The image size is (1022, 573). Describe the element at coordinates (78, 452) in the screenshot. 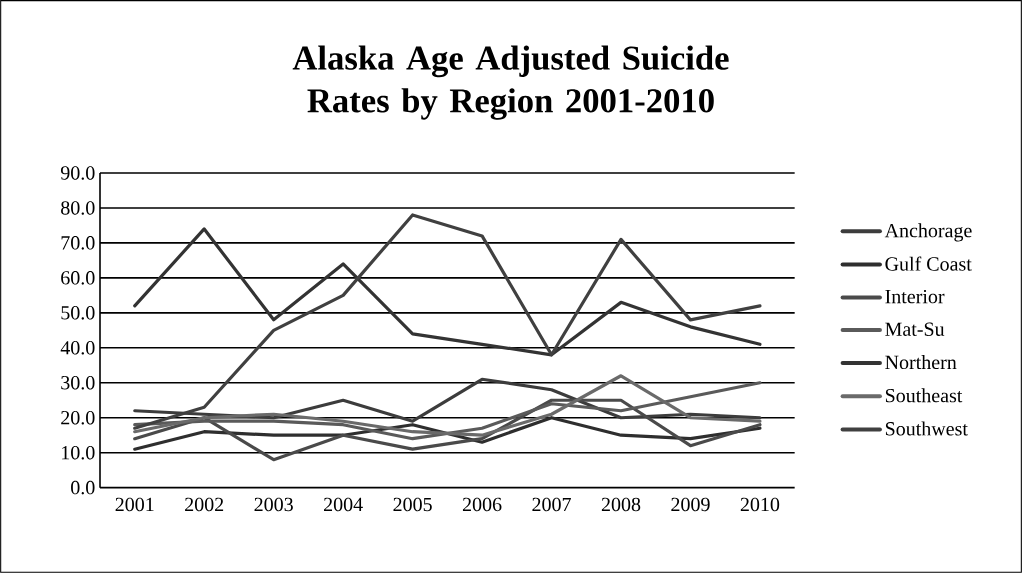

I see `y-tick-label: 10.0` at that location.